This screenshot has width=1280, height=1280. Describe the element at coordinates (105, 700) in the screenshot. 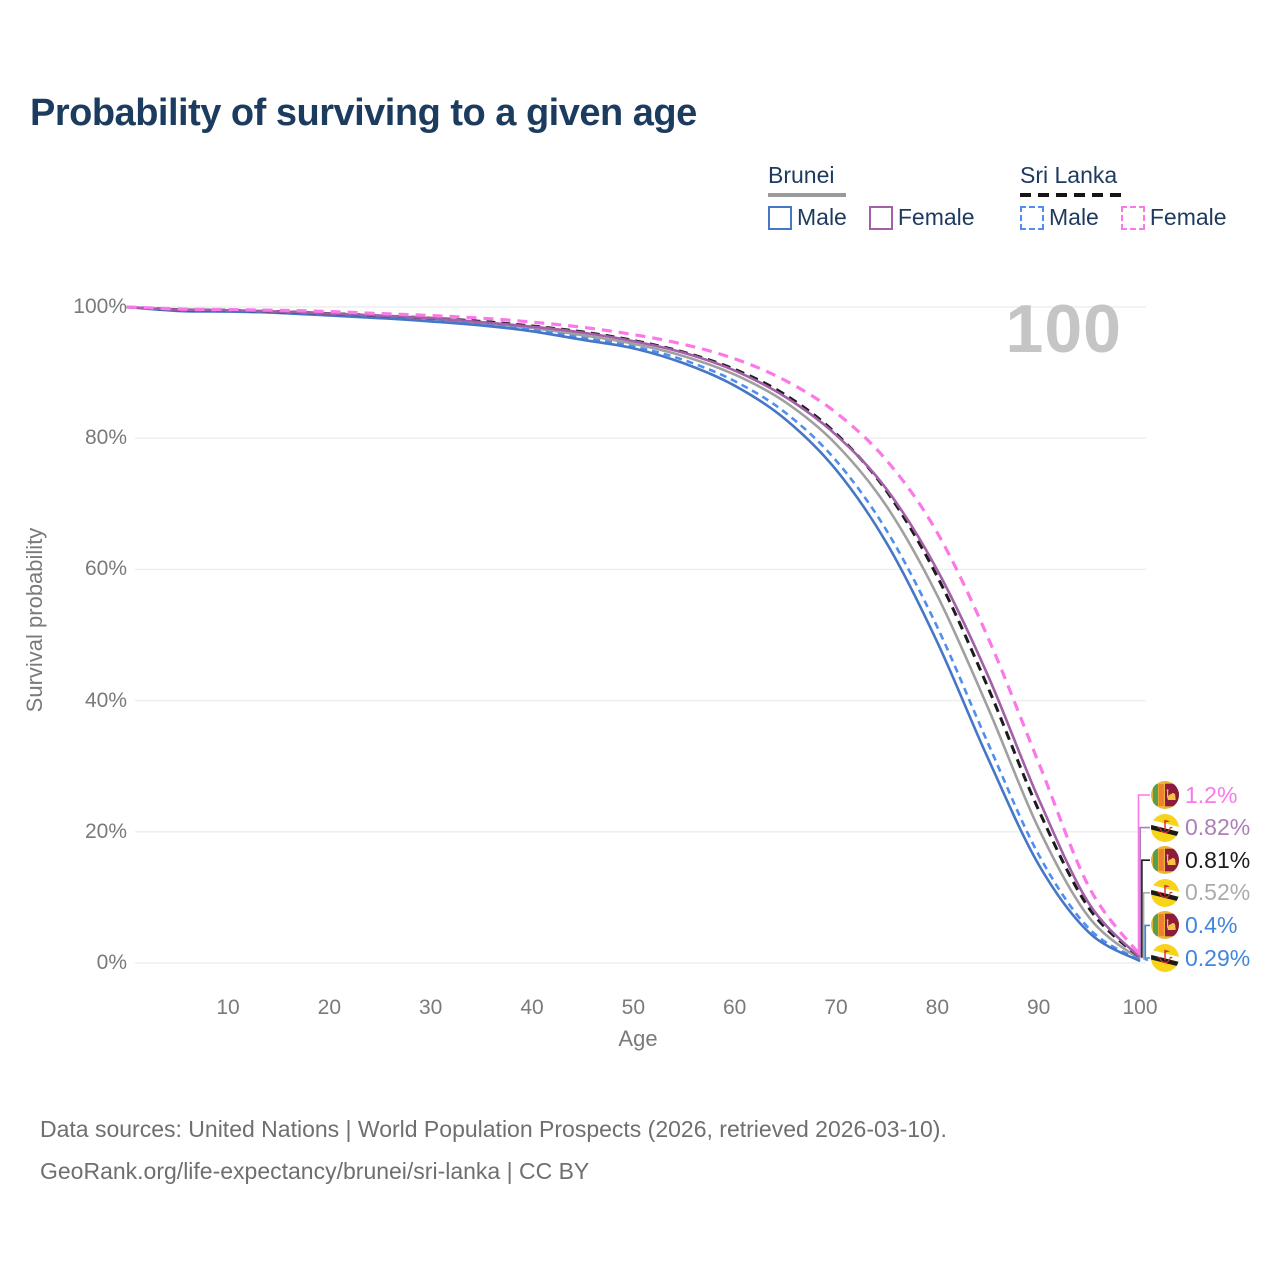

I see `y-tick-label: 40%` at that location.